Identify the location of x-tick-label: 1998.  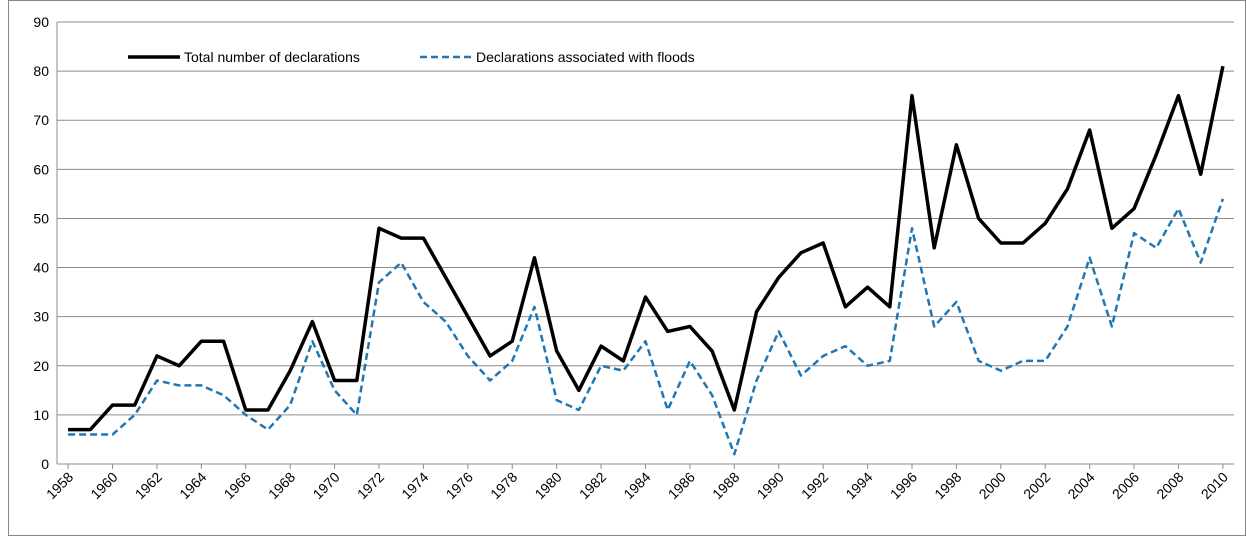
(947, 485).